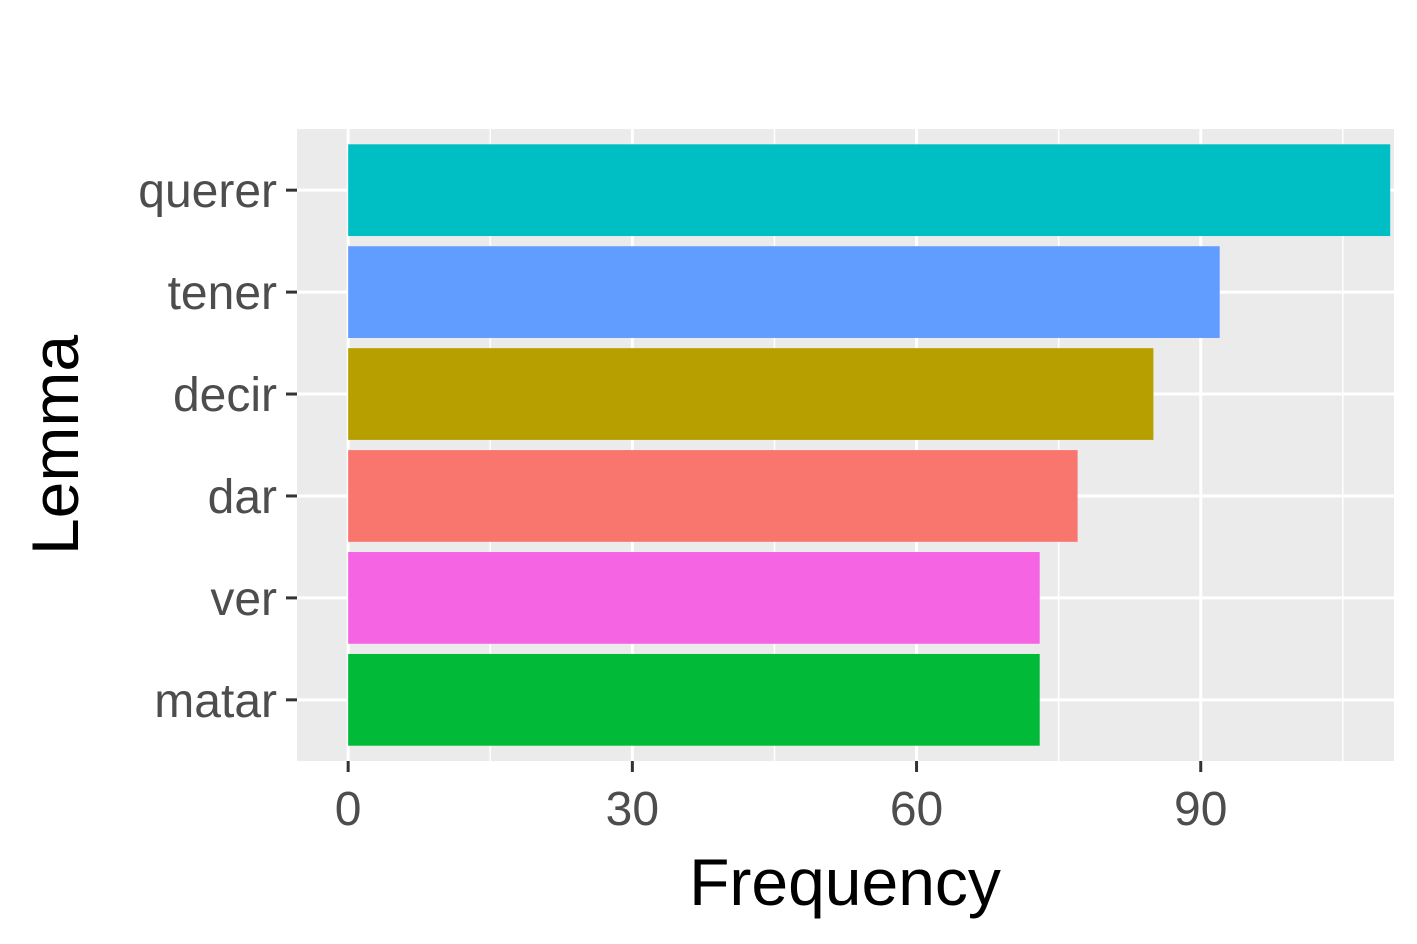  I want to click on x-tick-label: 30, so click(632, 809).